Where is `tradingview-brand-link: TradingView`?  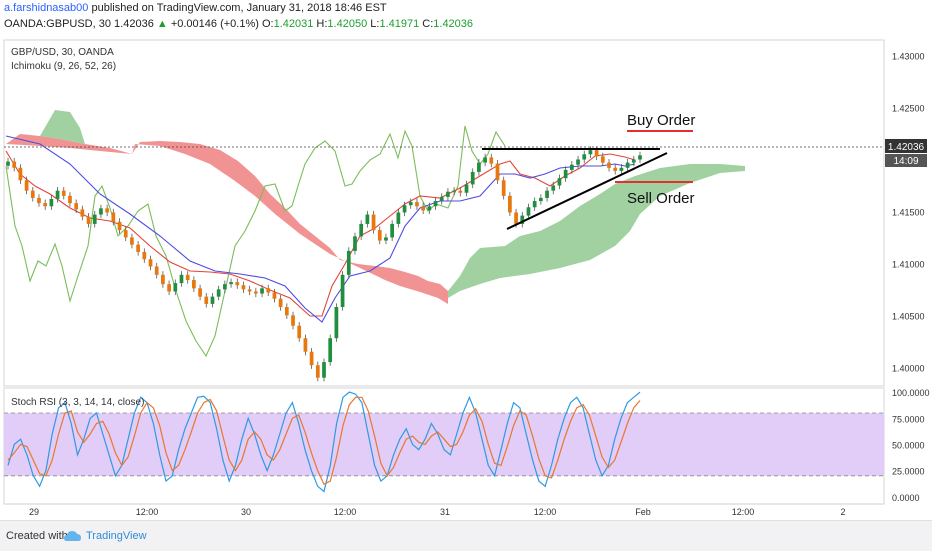 tradingview-brand-link: TradingView is located at coordinates (116, 536).